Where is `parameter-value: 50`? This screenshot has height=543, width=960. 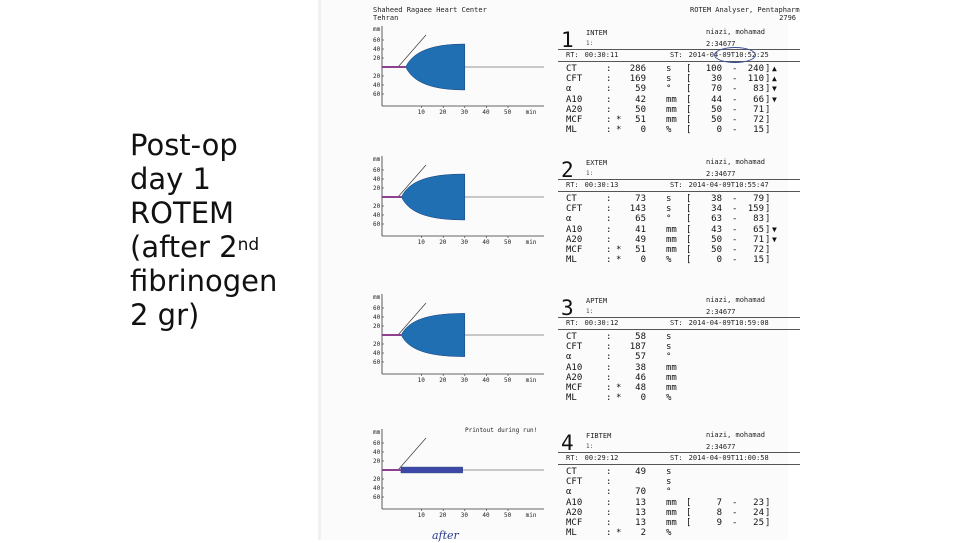 parameter-value: 50 is located at coordinates (640, 109).